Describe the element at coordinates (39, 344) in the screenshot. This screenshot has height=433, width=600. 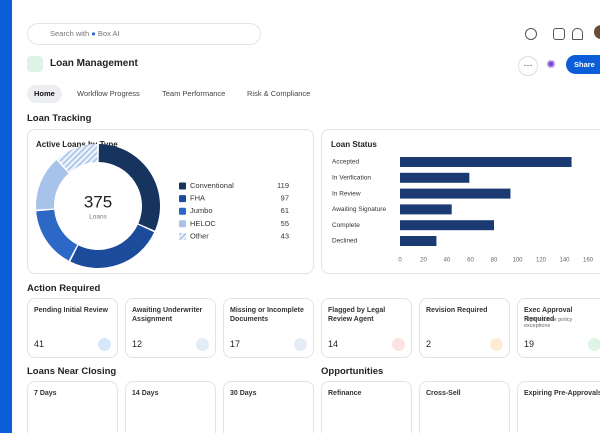
I see `card-count: 41` at that location.